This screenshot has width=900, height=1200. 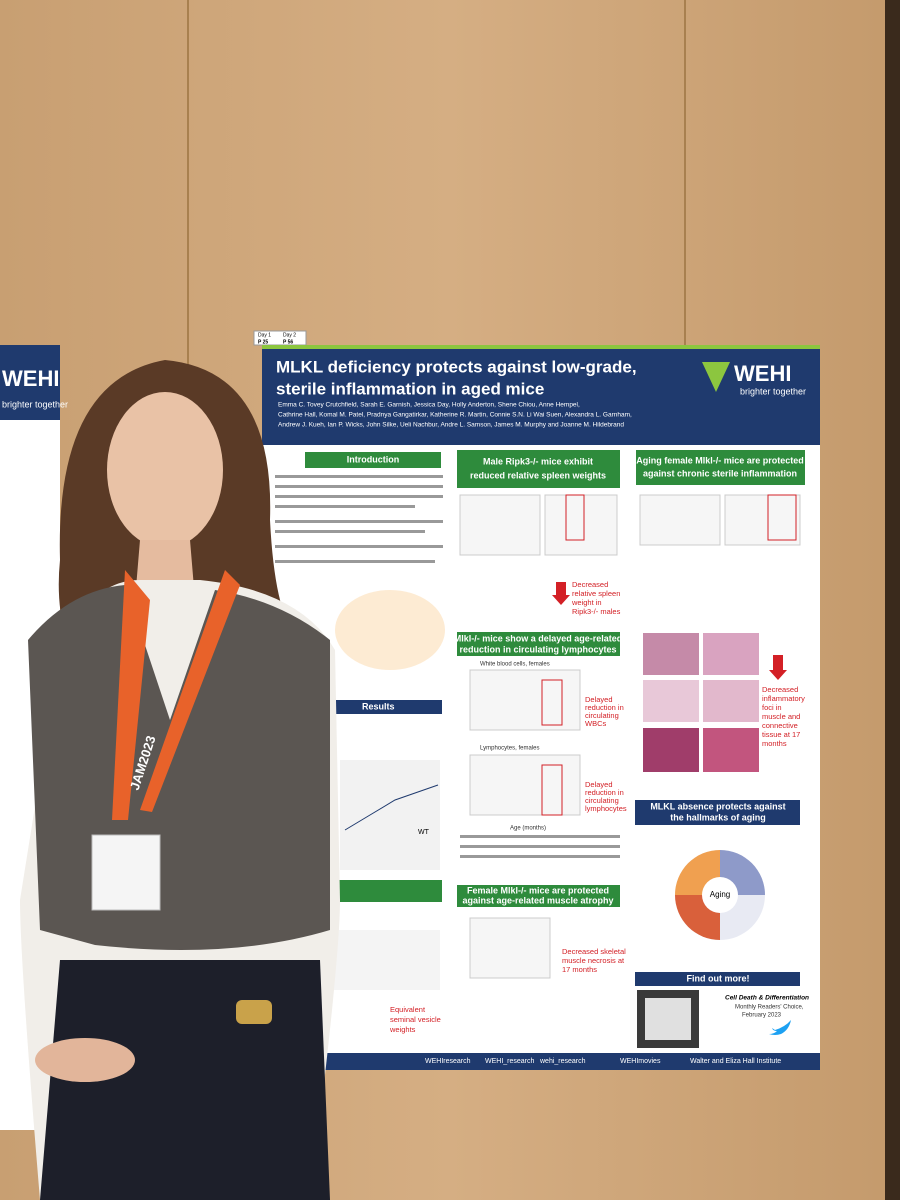 What do you see at coordinates (783, 698) in the screenshot?
I see `callout: inflammatory` at bounding box center [783, 698].